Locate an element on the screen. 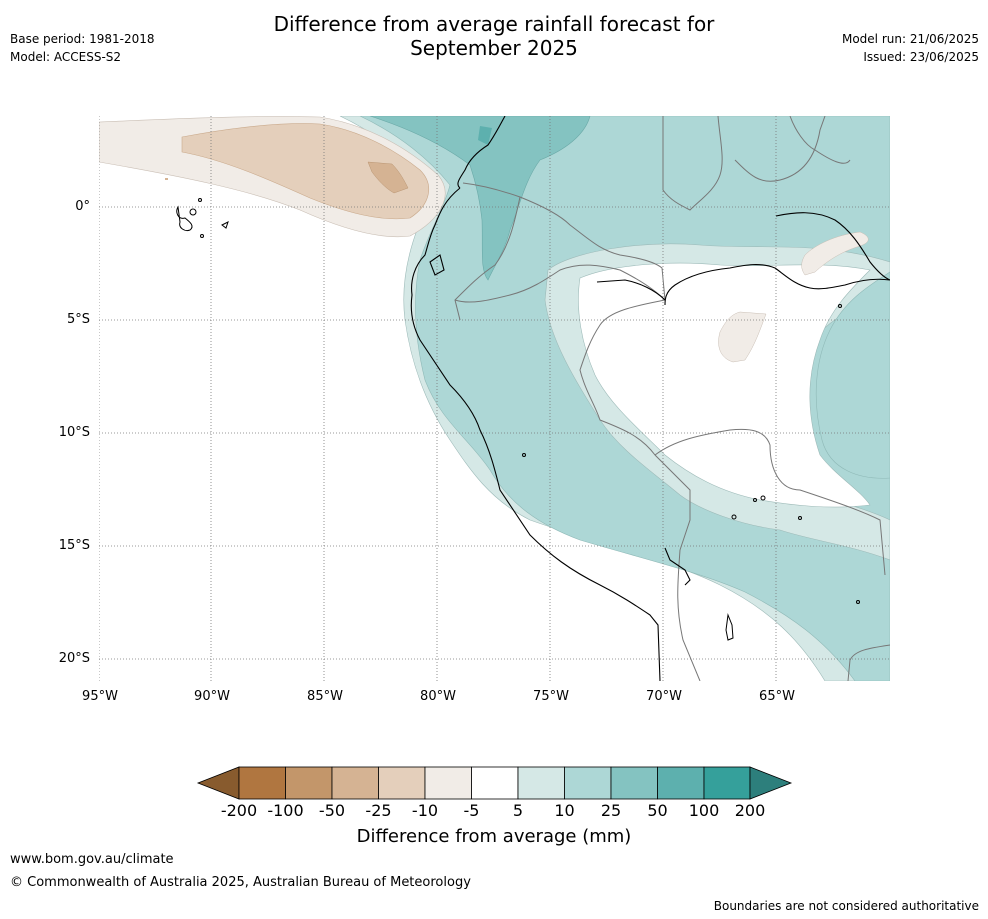 The width and height of the screenshot is (988, 919). colorbar-tick: -200 is located at coordinates (239, 810).